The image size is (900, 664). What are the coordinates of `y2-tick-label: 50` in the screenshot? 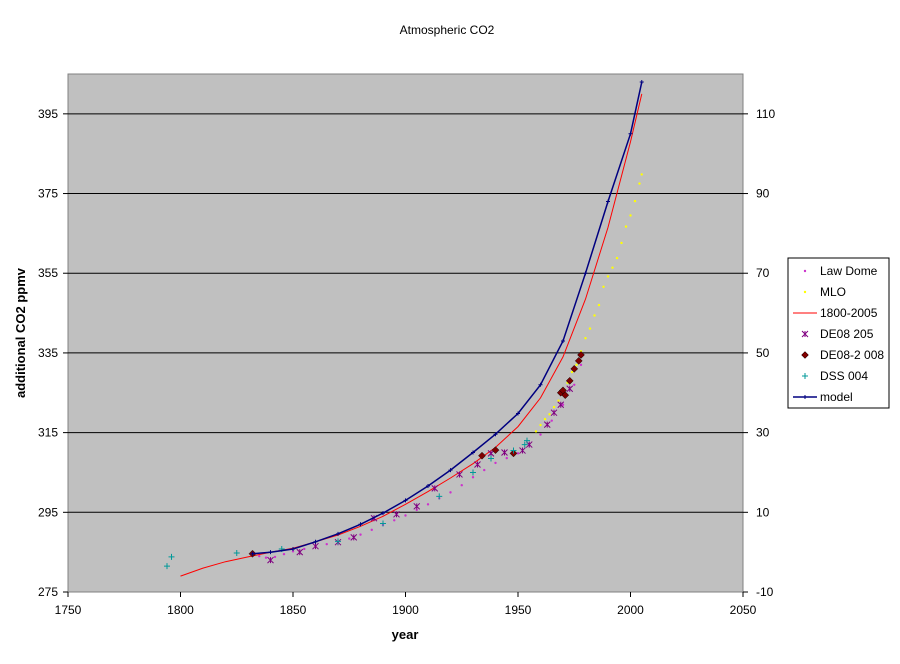 It's located at (763, 353).